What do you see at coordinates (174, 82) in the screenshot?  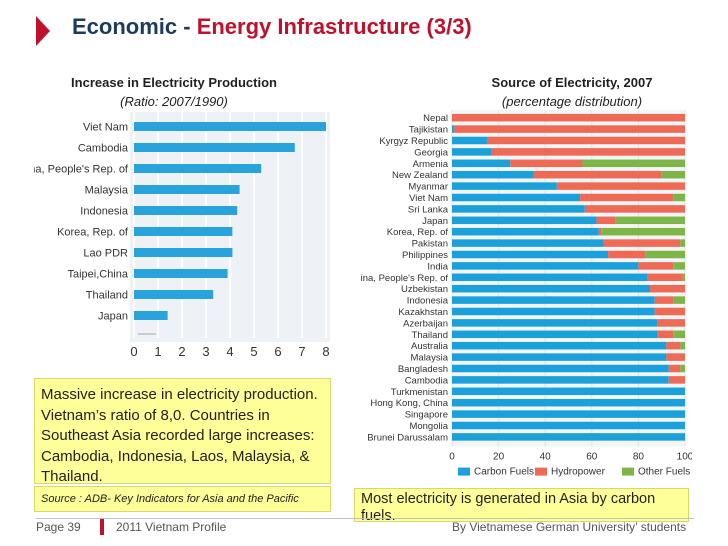 I see `left-chart-title: Increase in Electricity Production` at bounding box center [174, 82].